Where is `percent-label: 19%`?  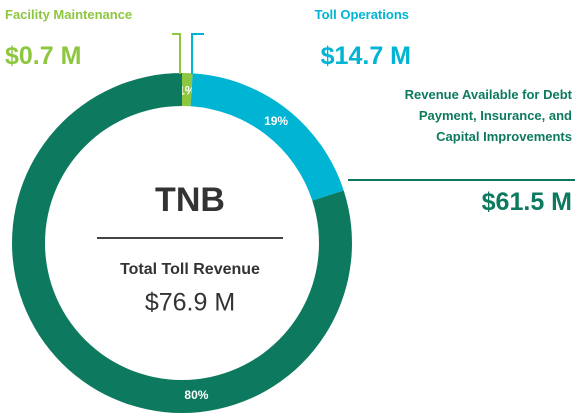 percent-label: 19% is located at coordinates (276, 121).